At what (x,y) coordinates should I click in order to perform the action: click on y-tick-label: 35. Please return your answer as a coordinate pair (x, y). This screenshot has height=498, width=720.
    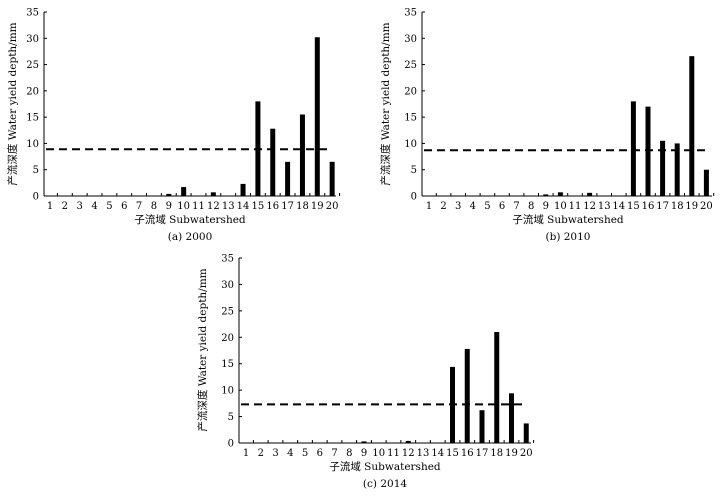
    Looking at the image, I should click on (227, 259).